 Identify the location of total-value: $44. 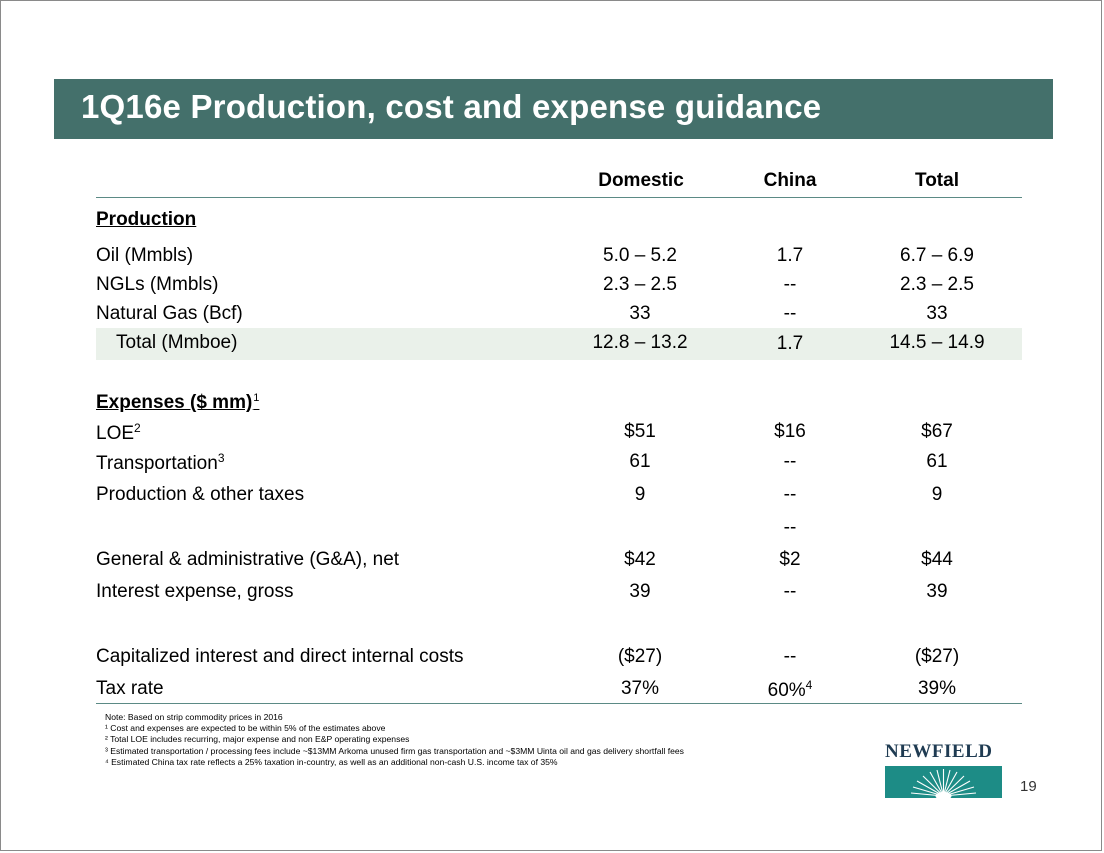
(937, 559).